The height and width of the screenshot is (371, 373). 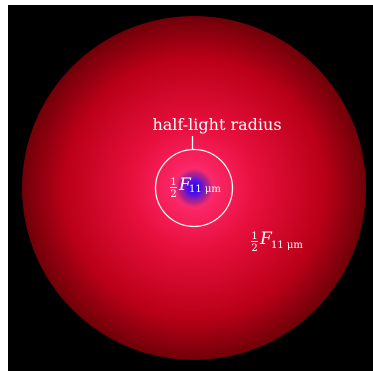 I want to click on galaxy-core, so click(x=194, y=188).